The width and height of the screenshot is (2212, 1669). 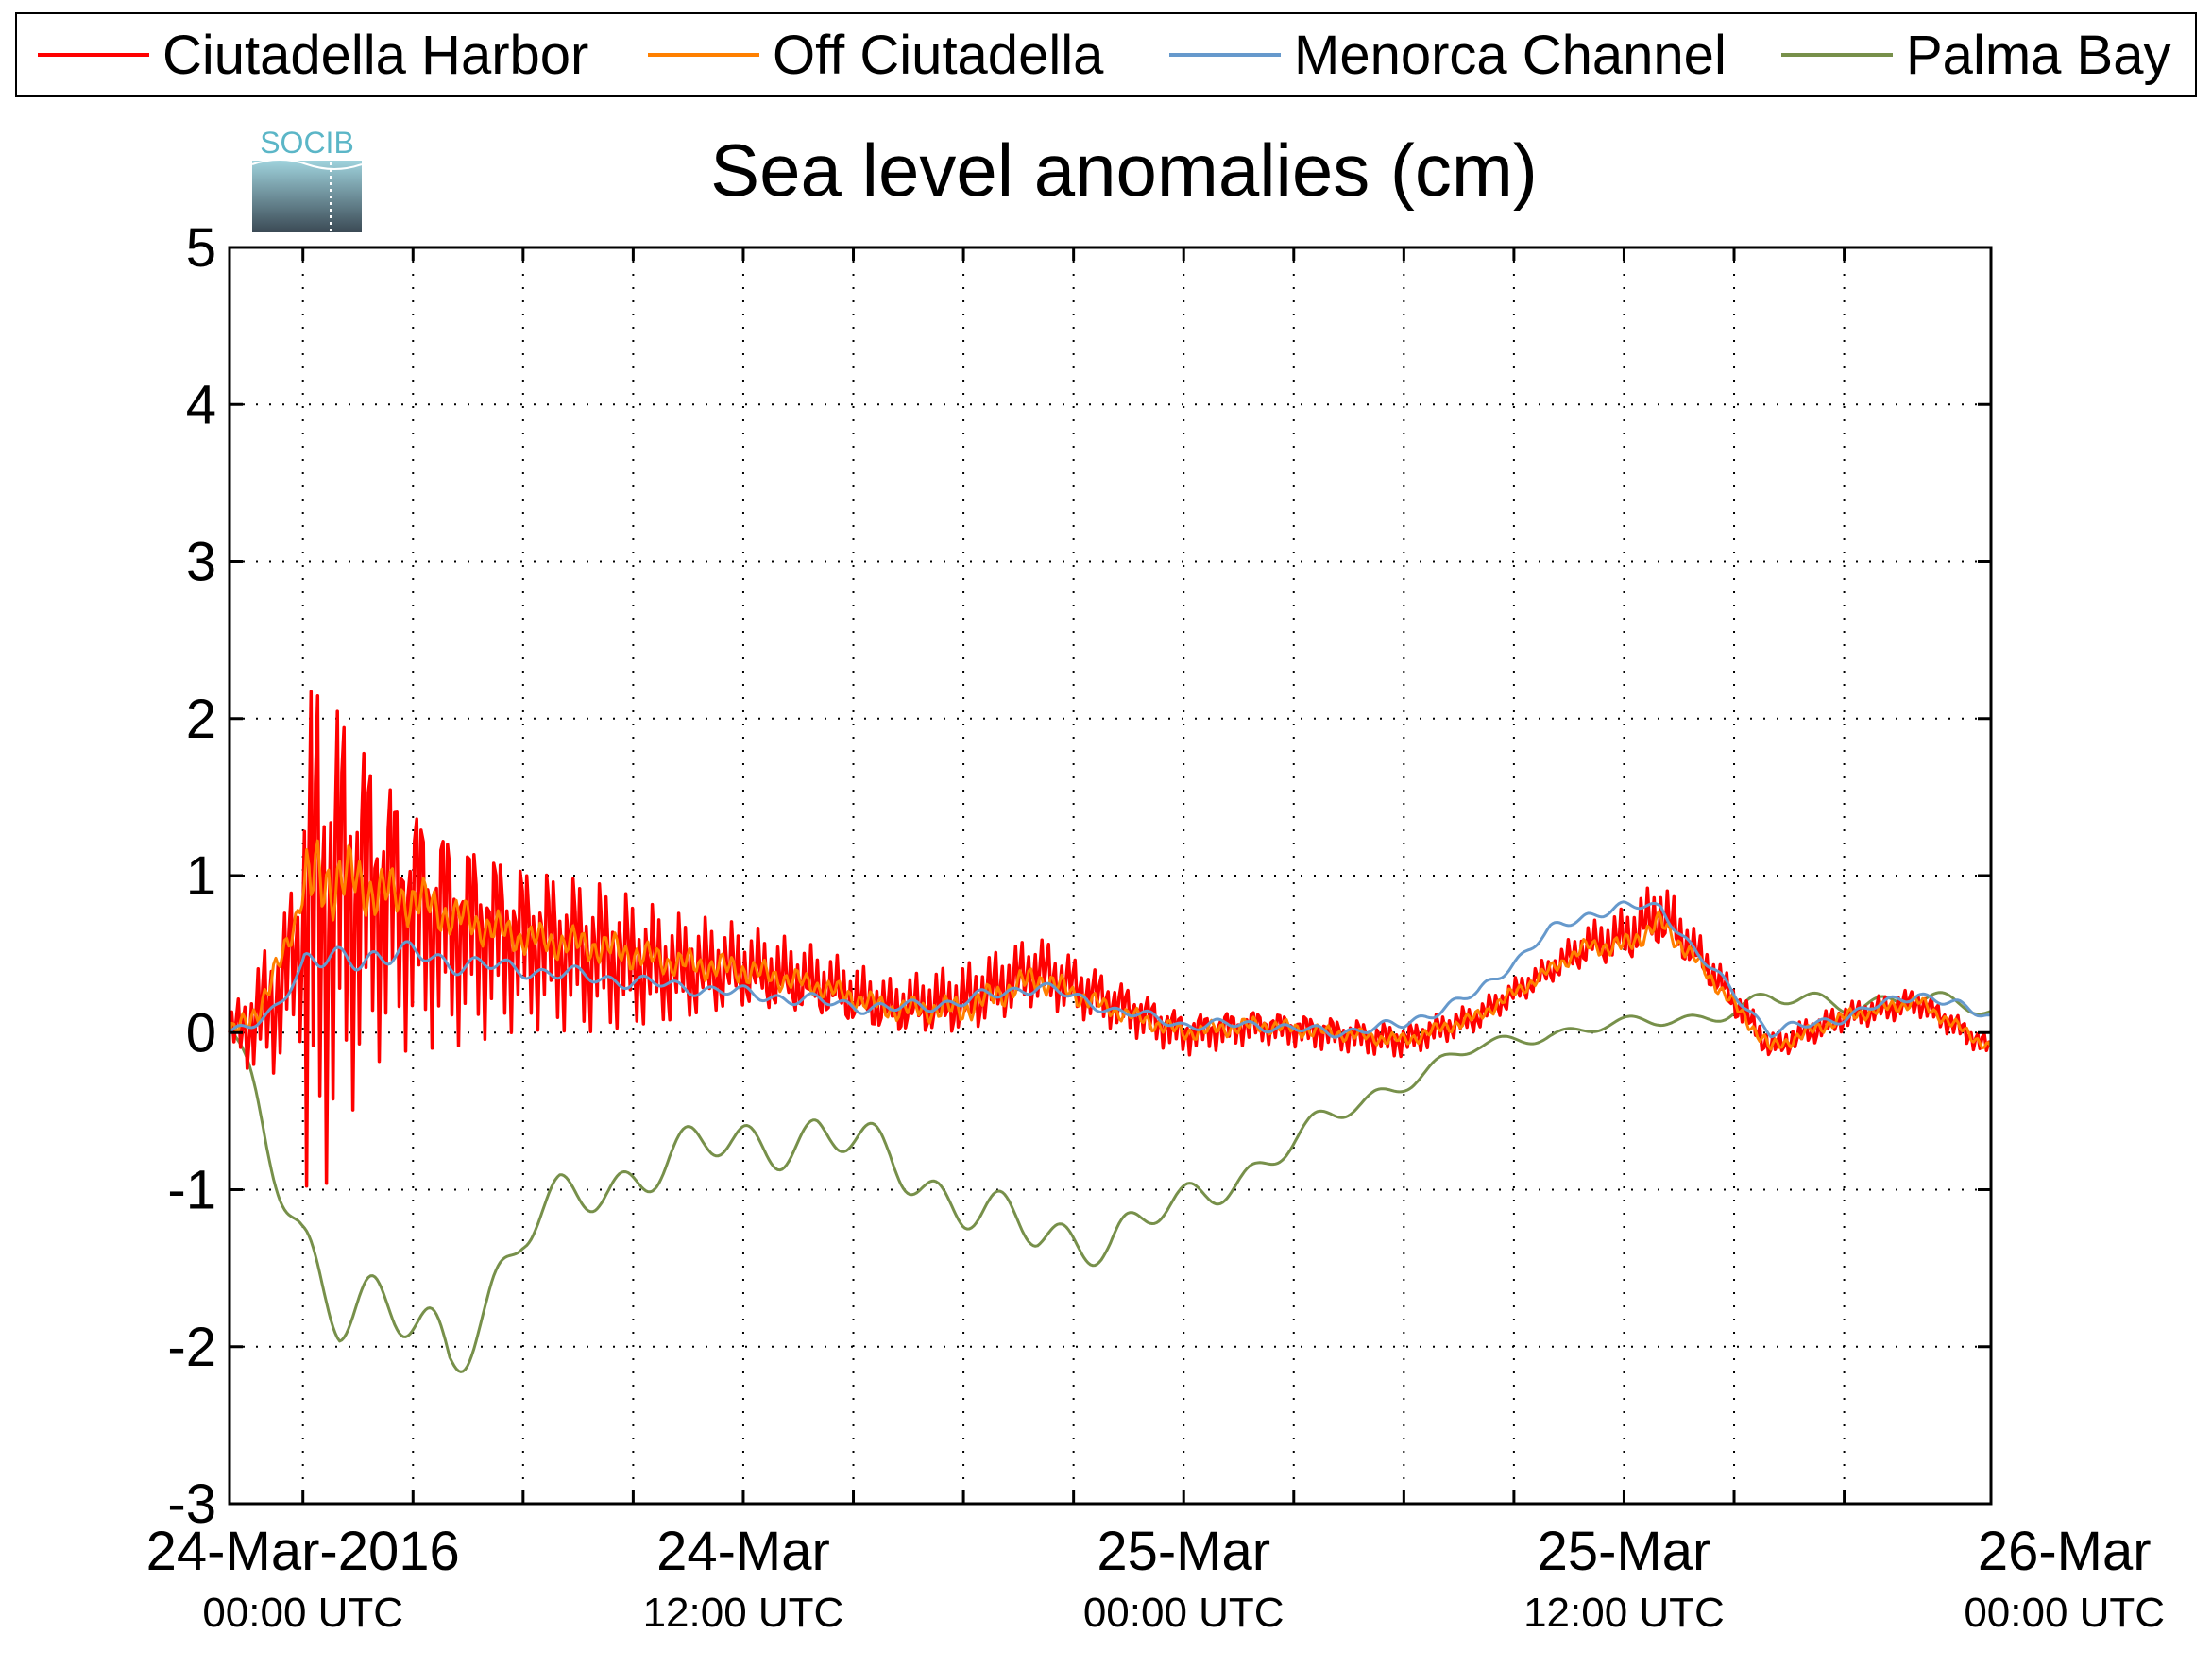 What do you see at coordinates (938, 55) in the screenshot?
I see `legend-label-off-ciutadella: Off Ciutadella` at bounding box center [938, 55].